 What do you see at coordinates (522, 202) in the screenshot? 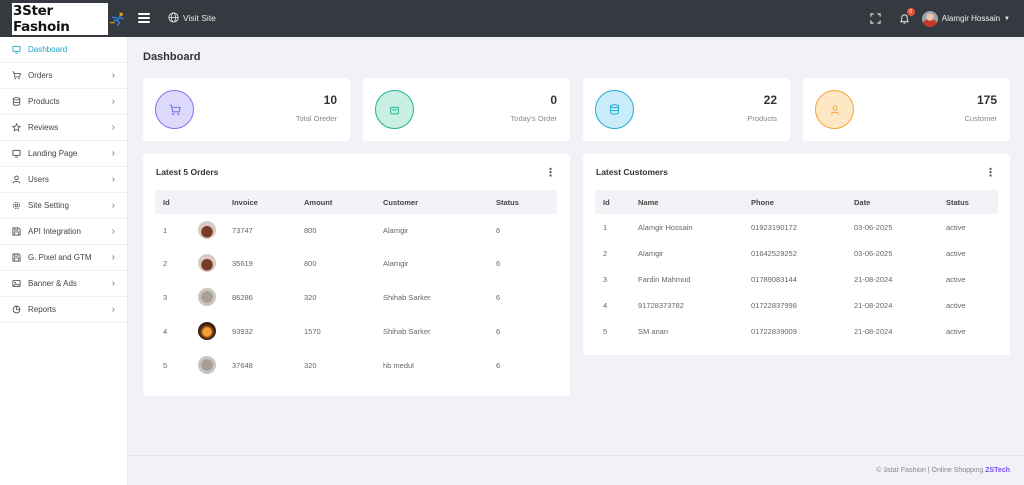
I see `column-header: Status` at bounding box center [522, 202].